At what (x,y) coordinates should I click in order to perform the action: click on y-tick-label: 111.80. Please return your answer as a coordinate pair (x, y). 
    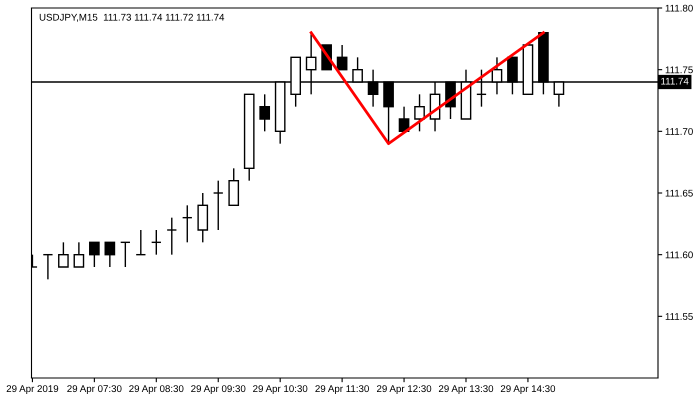
    Looking at the image, I should click on (679, 8).